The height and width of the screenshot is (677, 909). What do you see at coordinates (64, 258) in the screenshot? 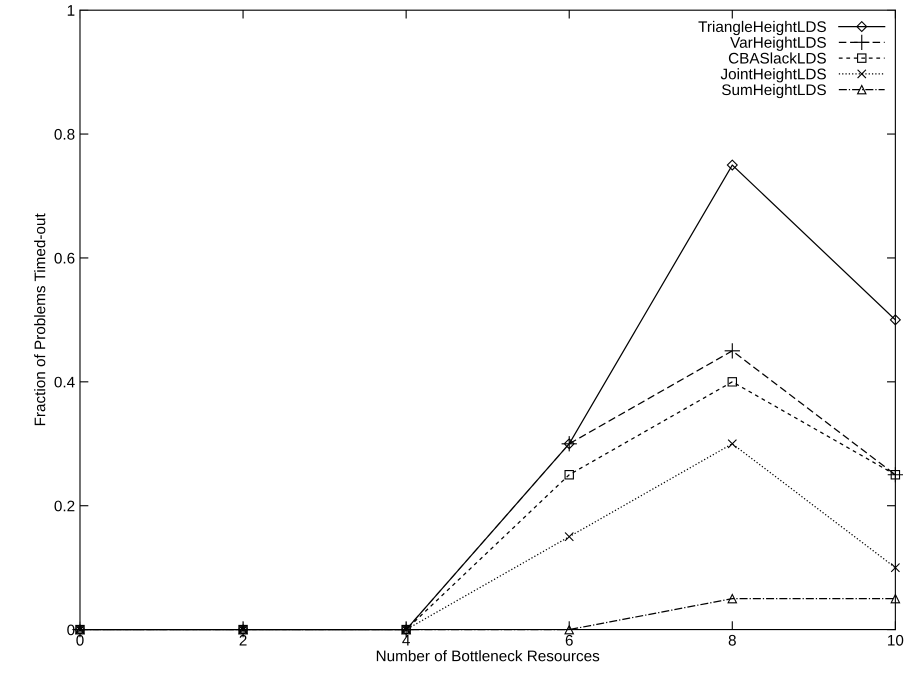
I see `y-tick-label: 0.6` at bounding box center [64, 258].